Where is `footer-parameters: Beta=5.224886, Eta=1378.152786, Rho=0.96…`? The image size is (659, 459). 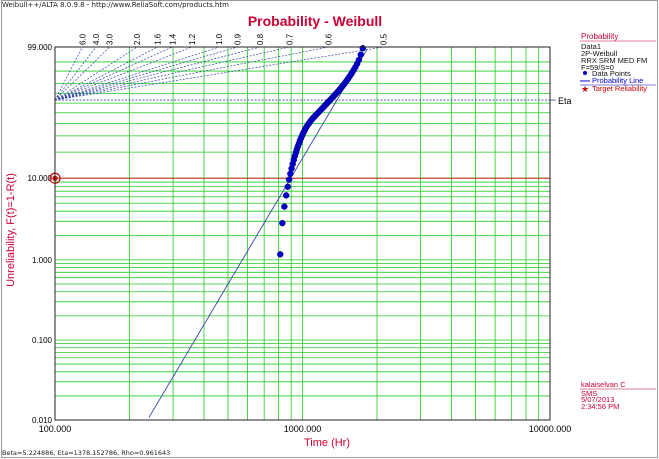
footer-parameters: Beta=5.224886, Eta=1378.152786, Rho=0.96… is located at coordinates (86, 453).